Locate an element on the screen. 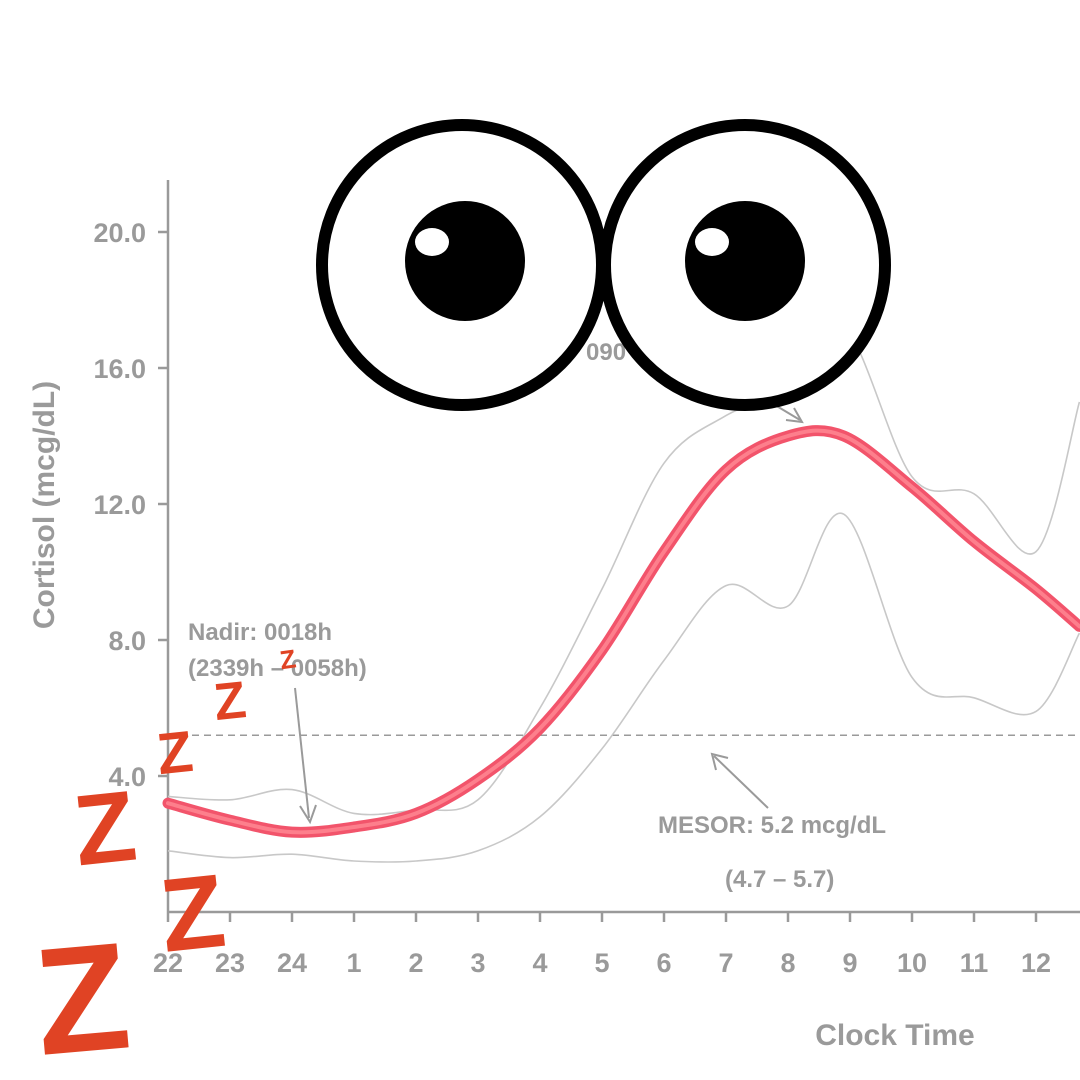  nadir-range: (2339h – 0058h) is located at coordinates (277, 668).